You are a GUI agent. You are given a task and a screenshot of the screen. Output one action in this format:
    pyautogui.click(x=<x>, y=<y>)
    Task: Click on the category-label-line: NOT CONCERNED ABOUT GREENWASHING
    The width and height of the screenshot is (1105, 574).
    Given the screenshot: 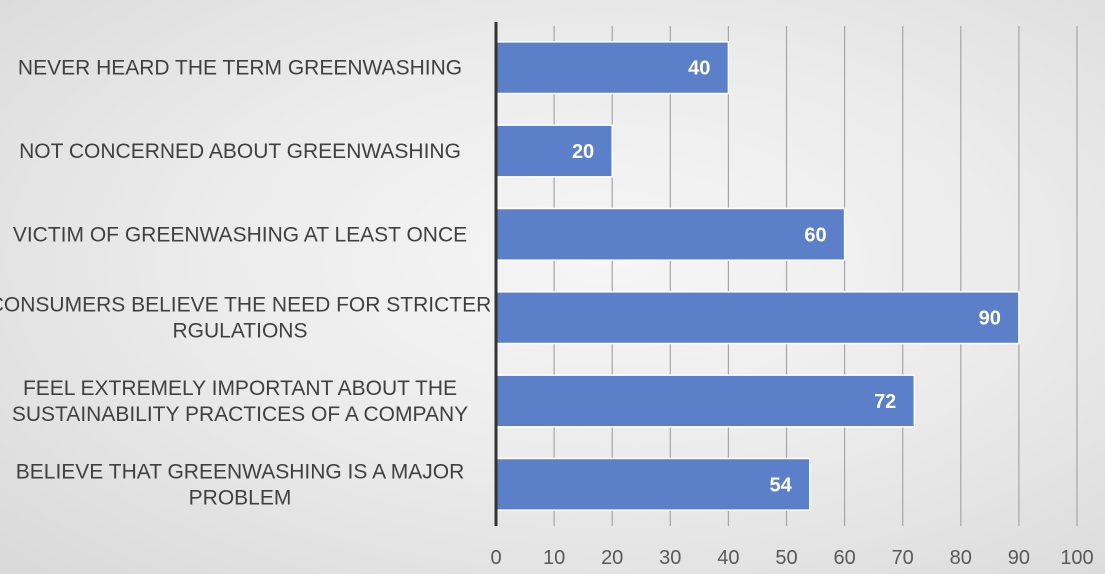 What is the action you would take?
    pyautogui.click(x=240, y=151)
    